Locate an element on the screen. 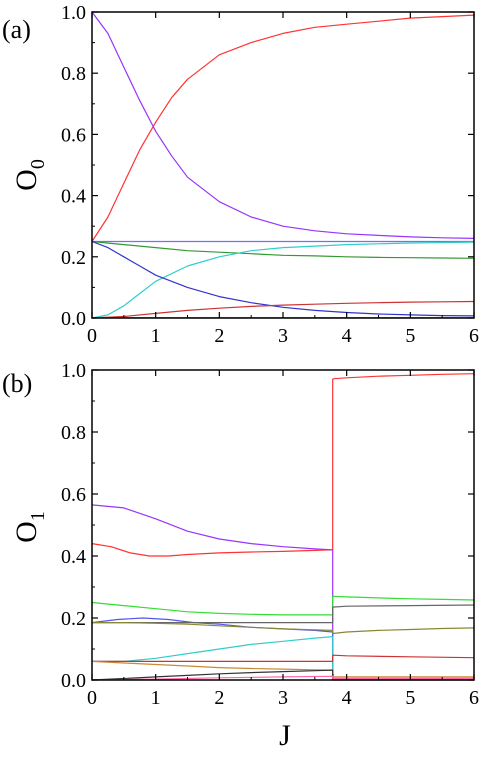 The height and width of the screenshot is (758, 483). panel-label: (a) is located at coordinates (16, 29).